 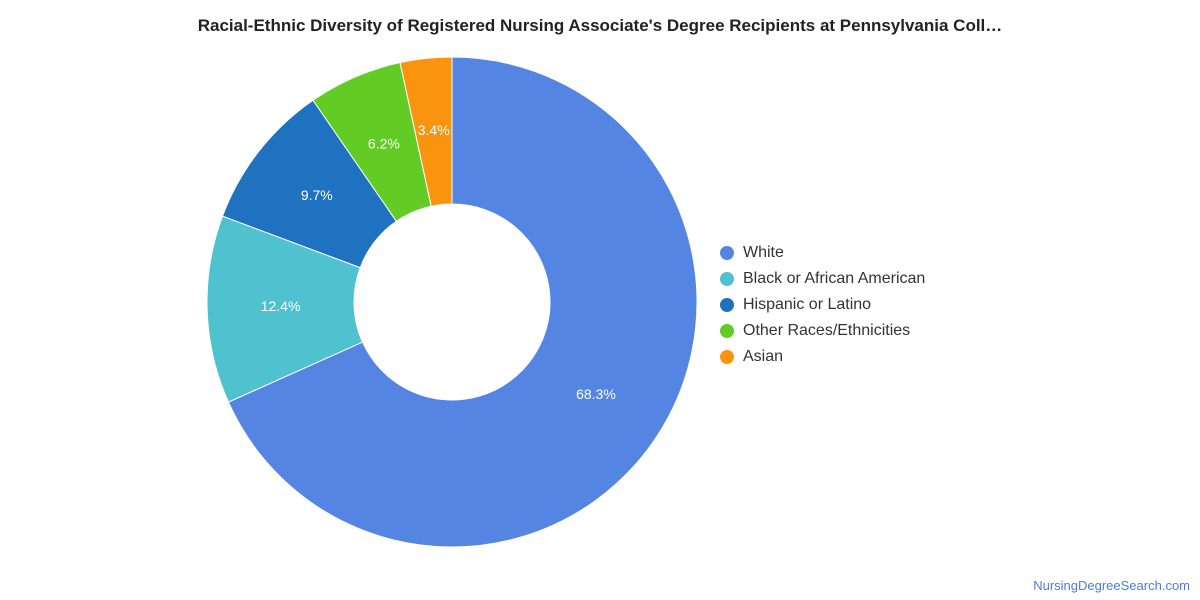 I want to click on legend-label: Other Races/Ethnicities, so click(x=827, y=330).